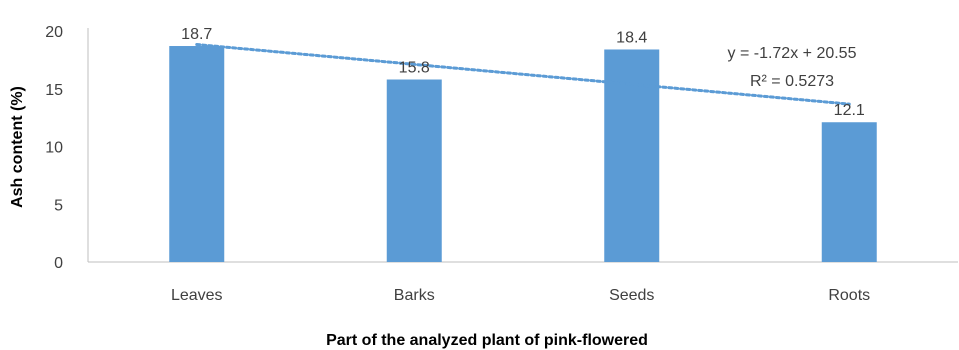 The image size is (959, 350). What do you see at coordinates (414, 68) in the screenshot?
I see `data-label-barks: 15.8` at bounding box center [414, 68].